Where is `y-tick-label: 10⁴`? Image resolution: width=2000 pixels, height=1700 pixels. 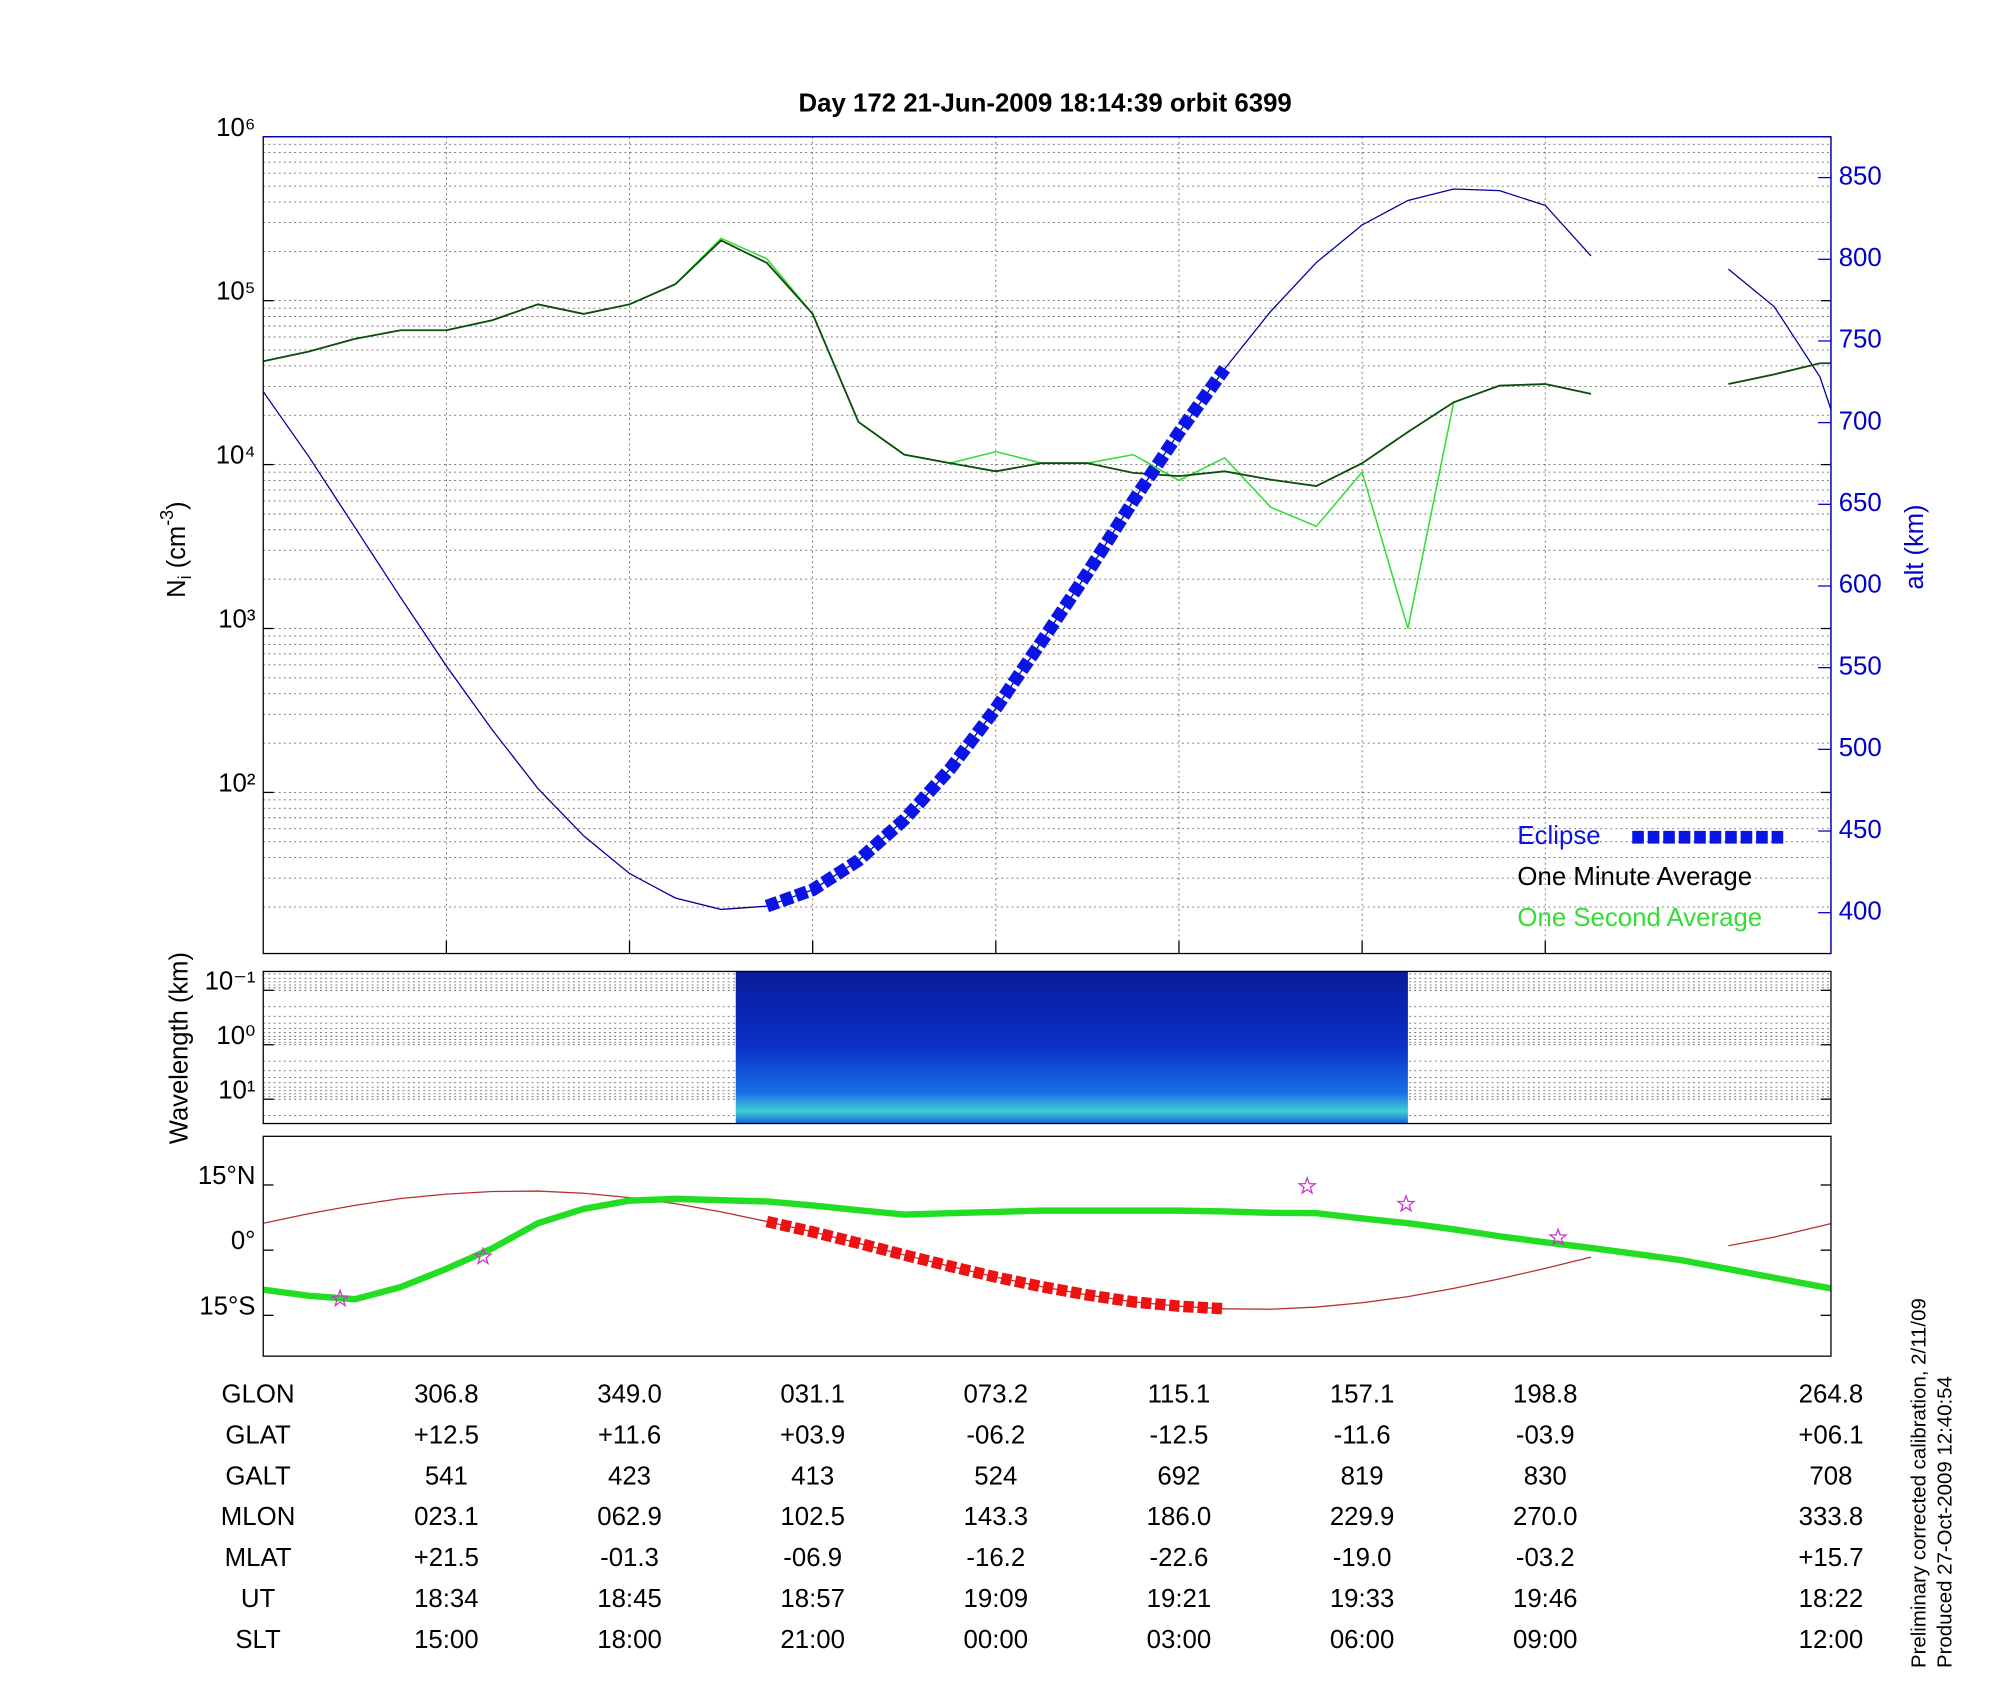
y-tick-label: 10⁴ is located at coordinates (236, 456).